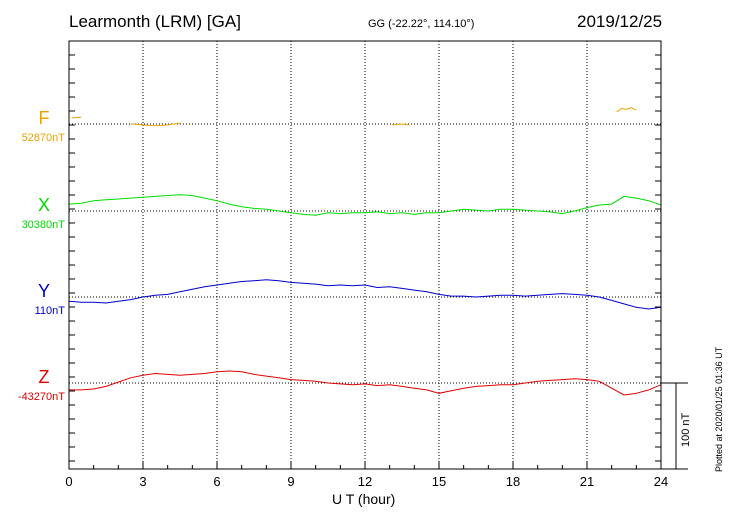 This screenshot has width=730, height=520. Describe the element at coordinates (44, 118) in the screenshot. I see `component-letter-F: F` at that location.